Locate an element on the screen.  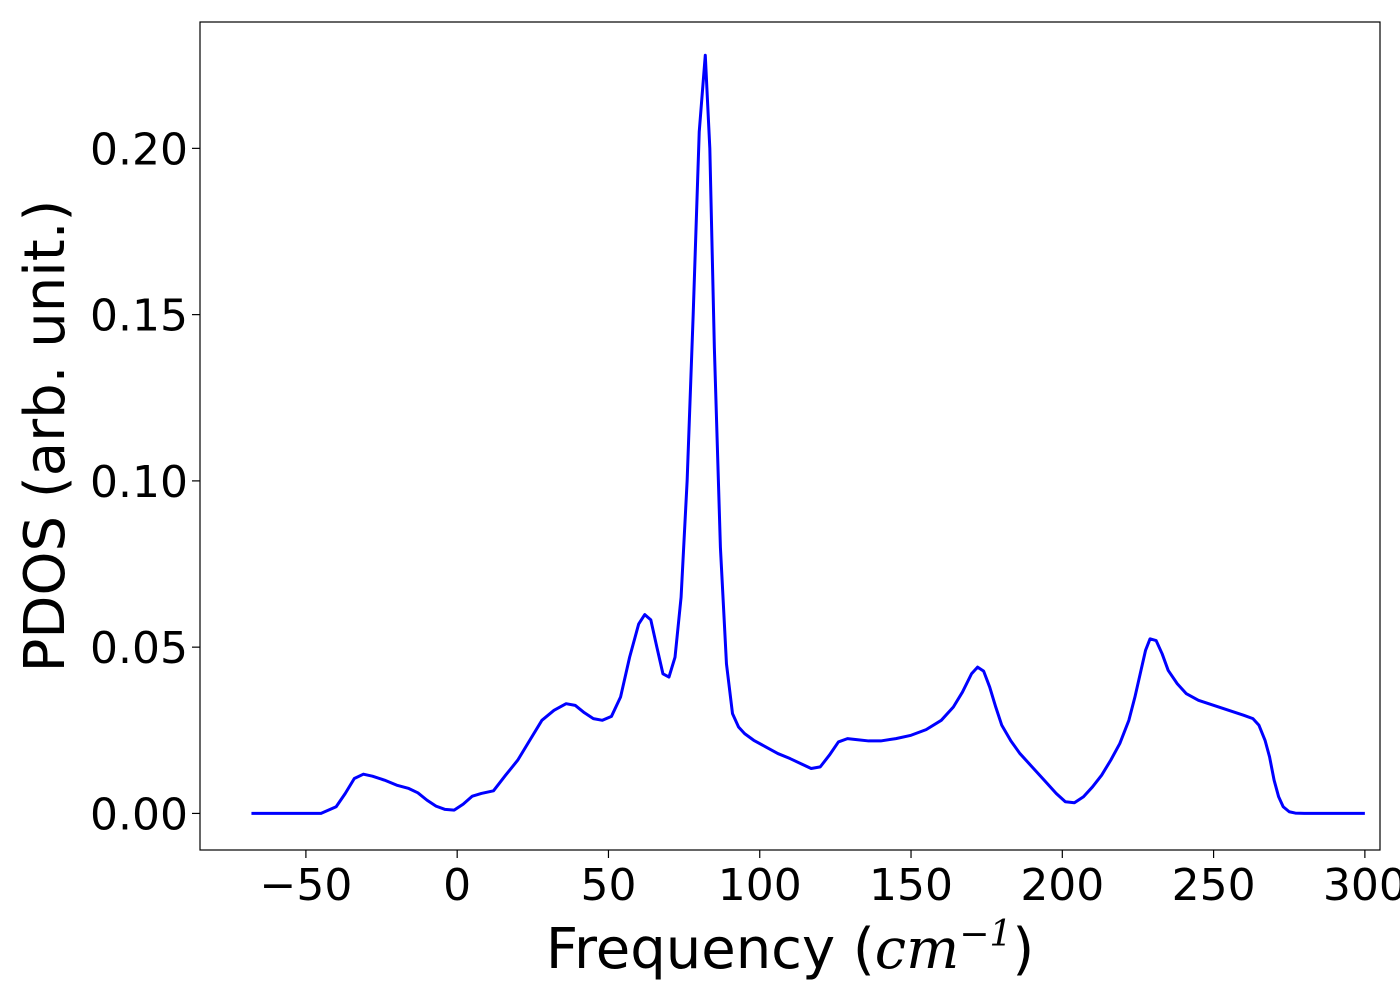
x-tick-label: 50 is located at coordinates (608, 885).